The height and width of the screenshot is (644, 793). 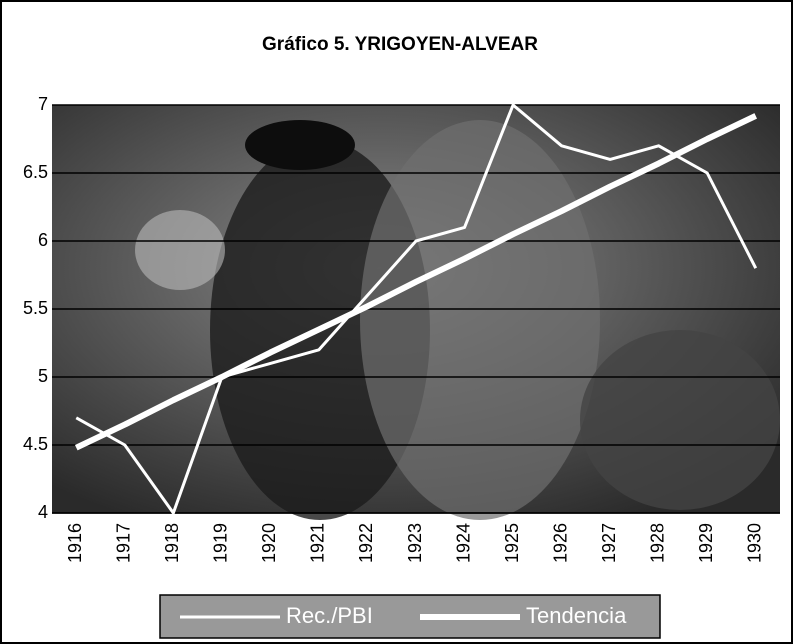 What do you see at coordinates (43, 512) in the screenshot?
I see `y-tick-label: 4` at bounding box center [43, 512].